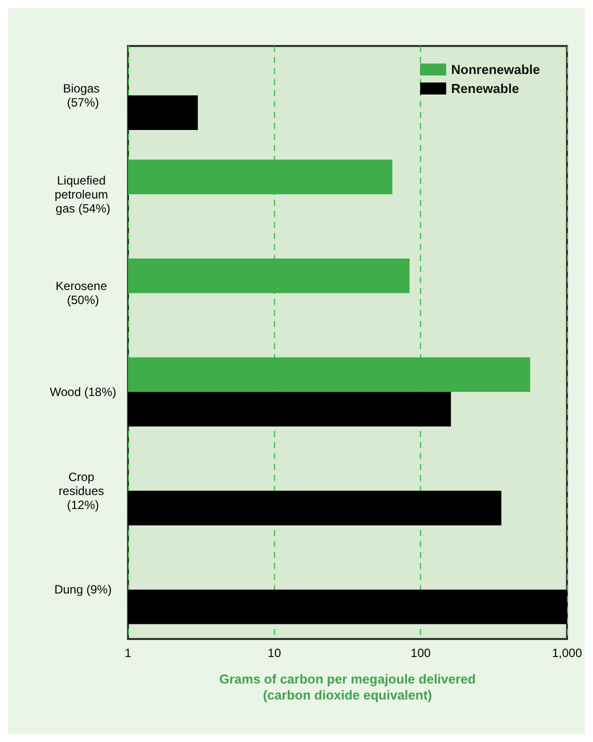 This screenshot has height=742, width=593. What do you see at coordinates (83, 491) in the screenshot?
I see `y-tick-label: Crop residues (12%)` at bounding box center [83, 491].